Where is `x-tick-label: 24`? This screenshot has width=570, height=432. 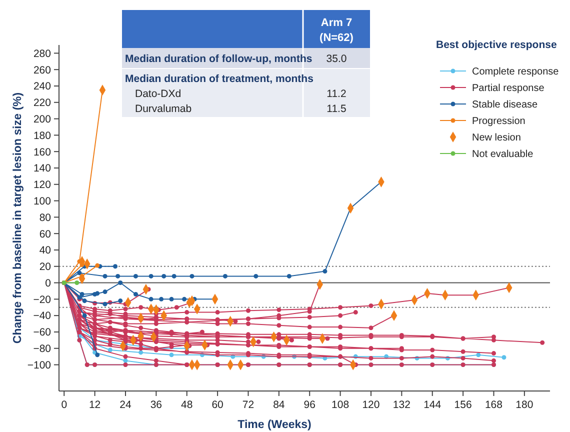
x-tick-label: 24 is located at coordinates (126, 405).